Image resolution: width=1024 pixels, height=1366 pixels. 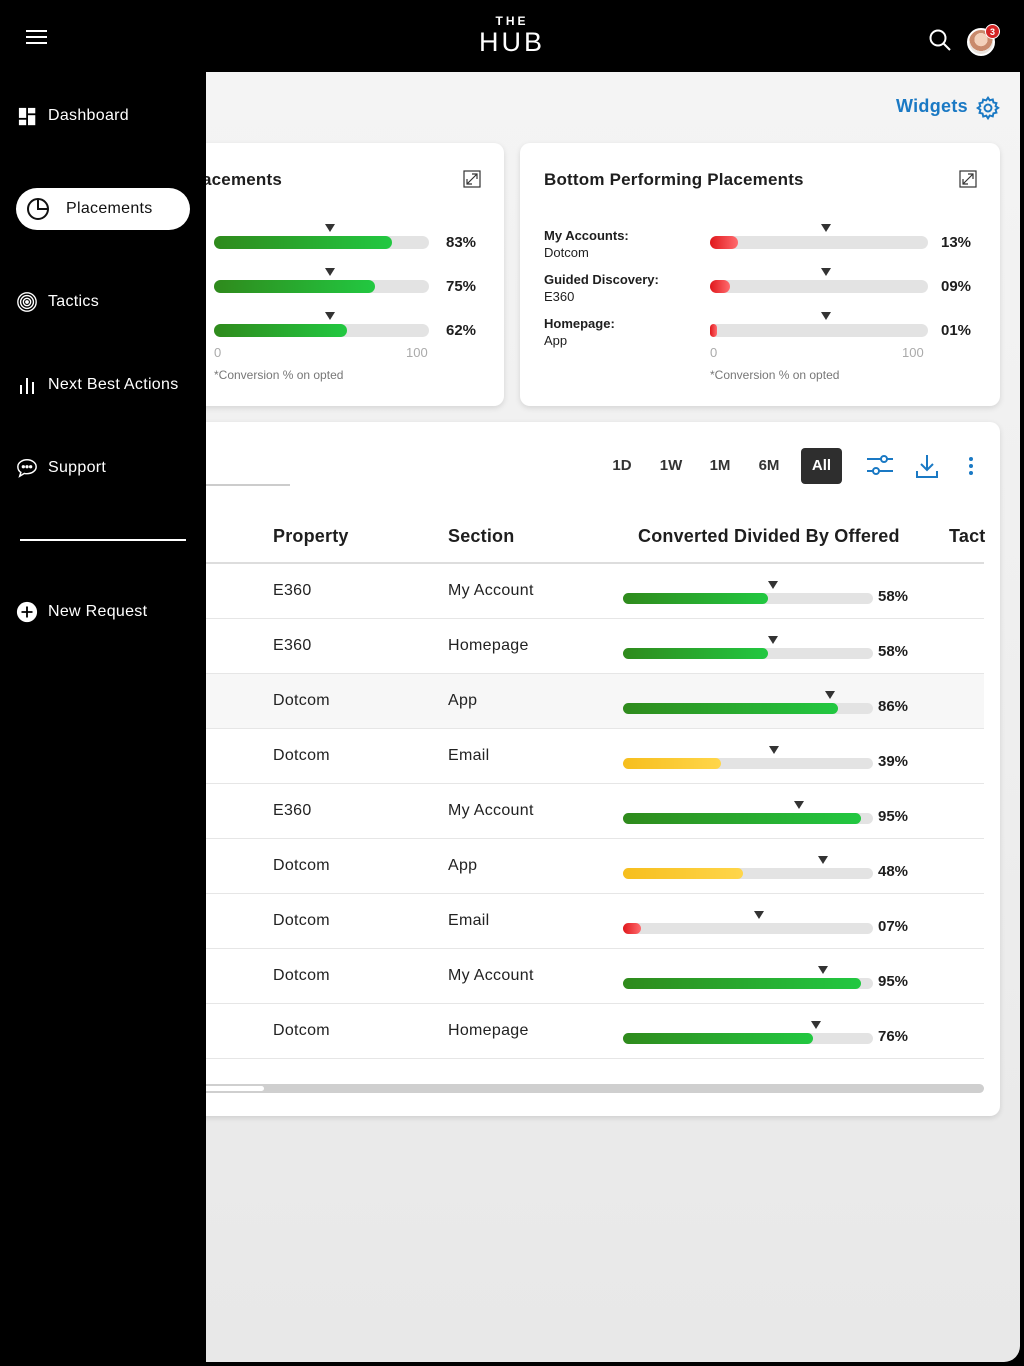 What do you see at coordinates (671, 465) in the screenshot?
I see `range-1w-button: 1W` at bounding box center [671, 465].